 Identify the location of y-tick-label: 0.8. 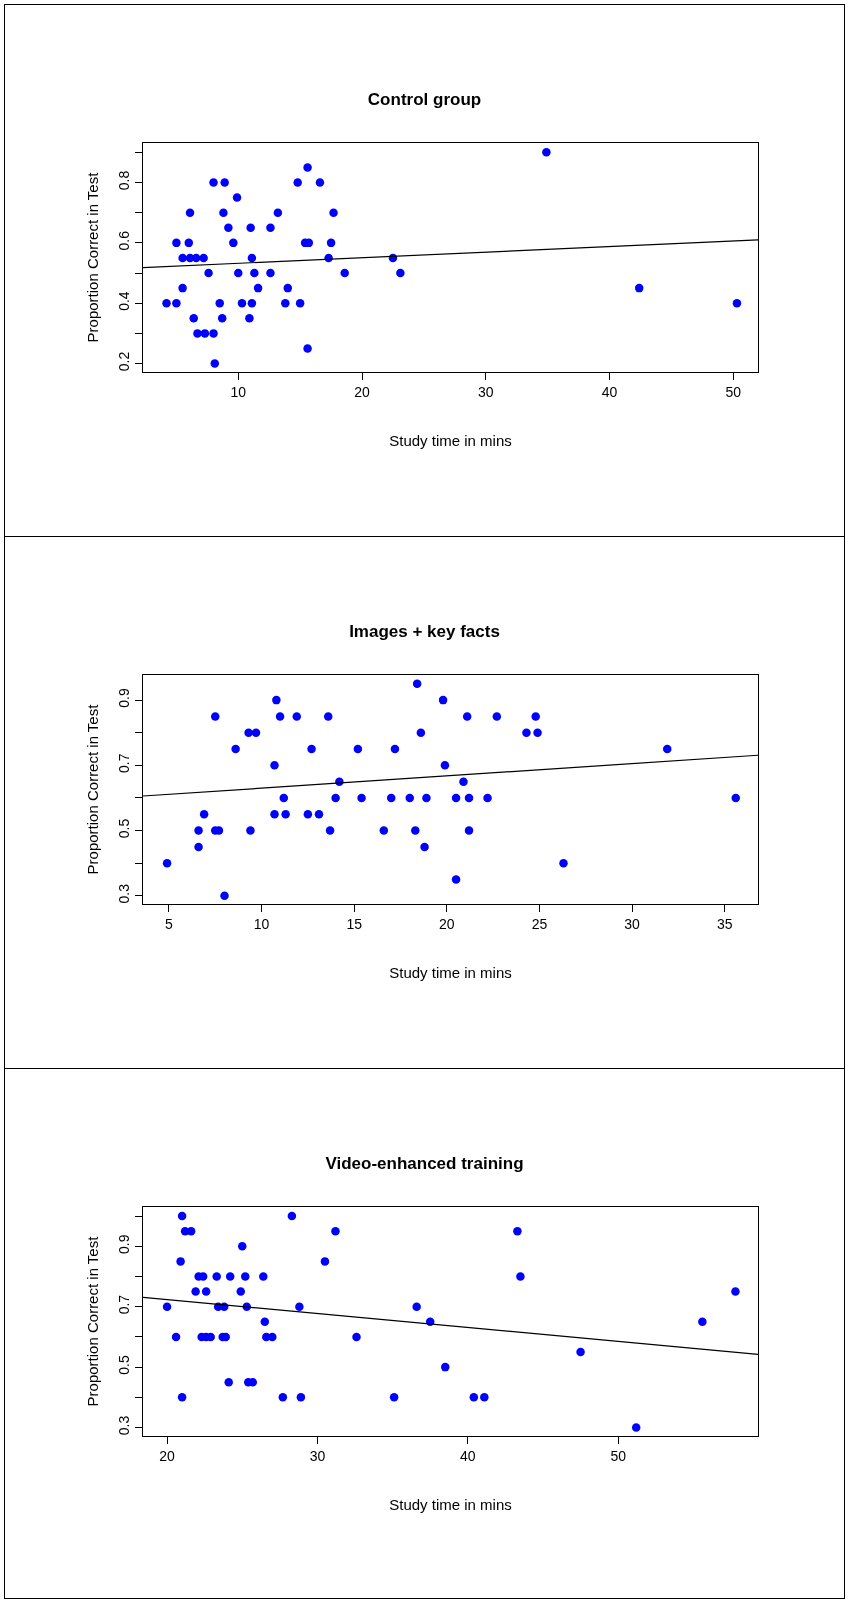
(124, 180).